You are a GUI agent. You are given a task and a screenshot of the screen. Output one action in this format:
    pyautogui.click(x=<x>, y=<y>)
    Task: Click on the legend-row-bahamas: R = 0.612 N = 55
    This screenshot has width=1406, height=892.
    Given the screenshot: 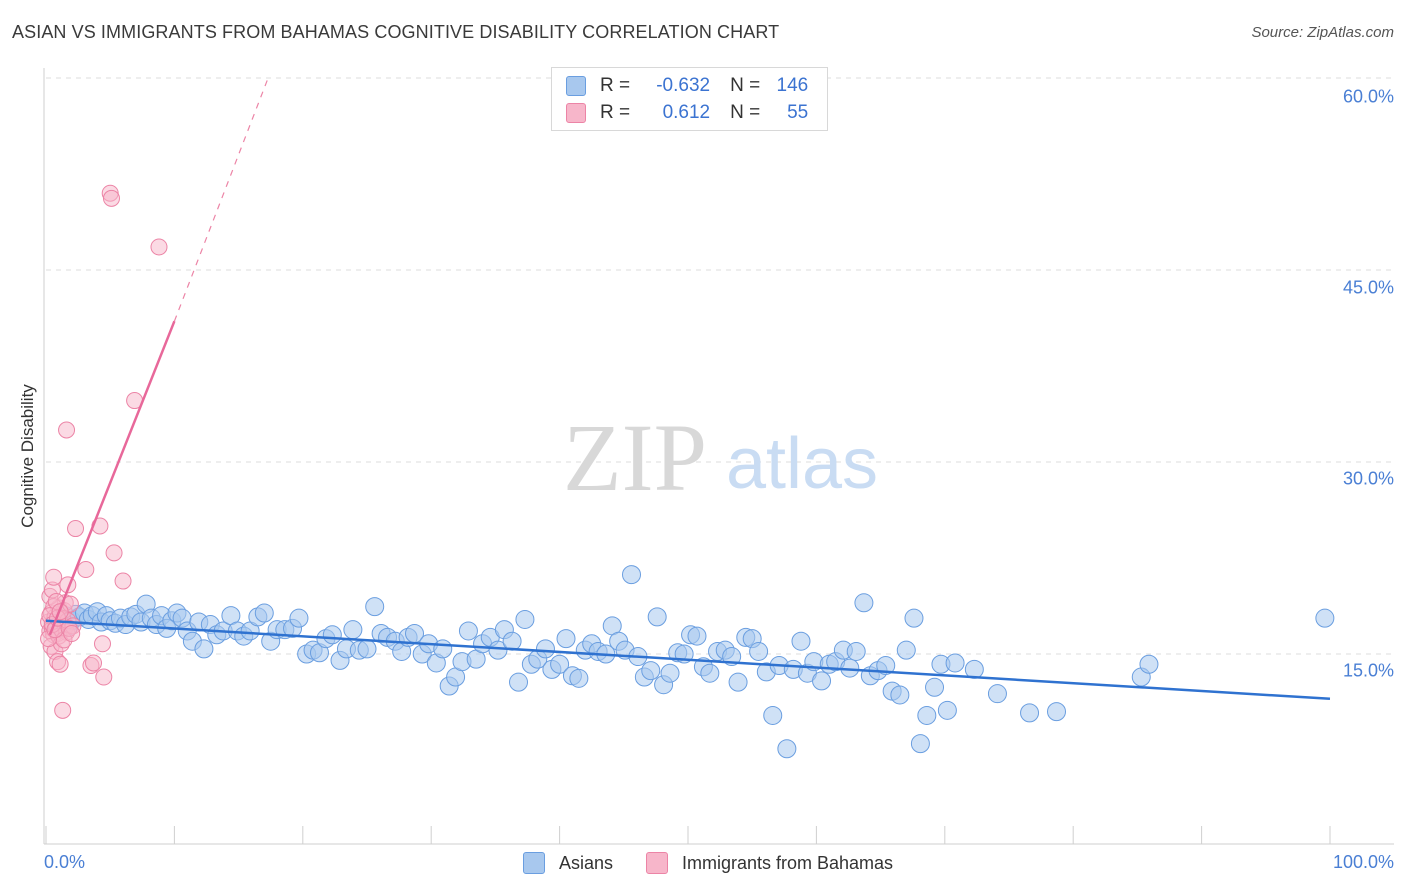 What is the action you would take?
    pyautogui.click(x=687, y=113)
    